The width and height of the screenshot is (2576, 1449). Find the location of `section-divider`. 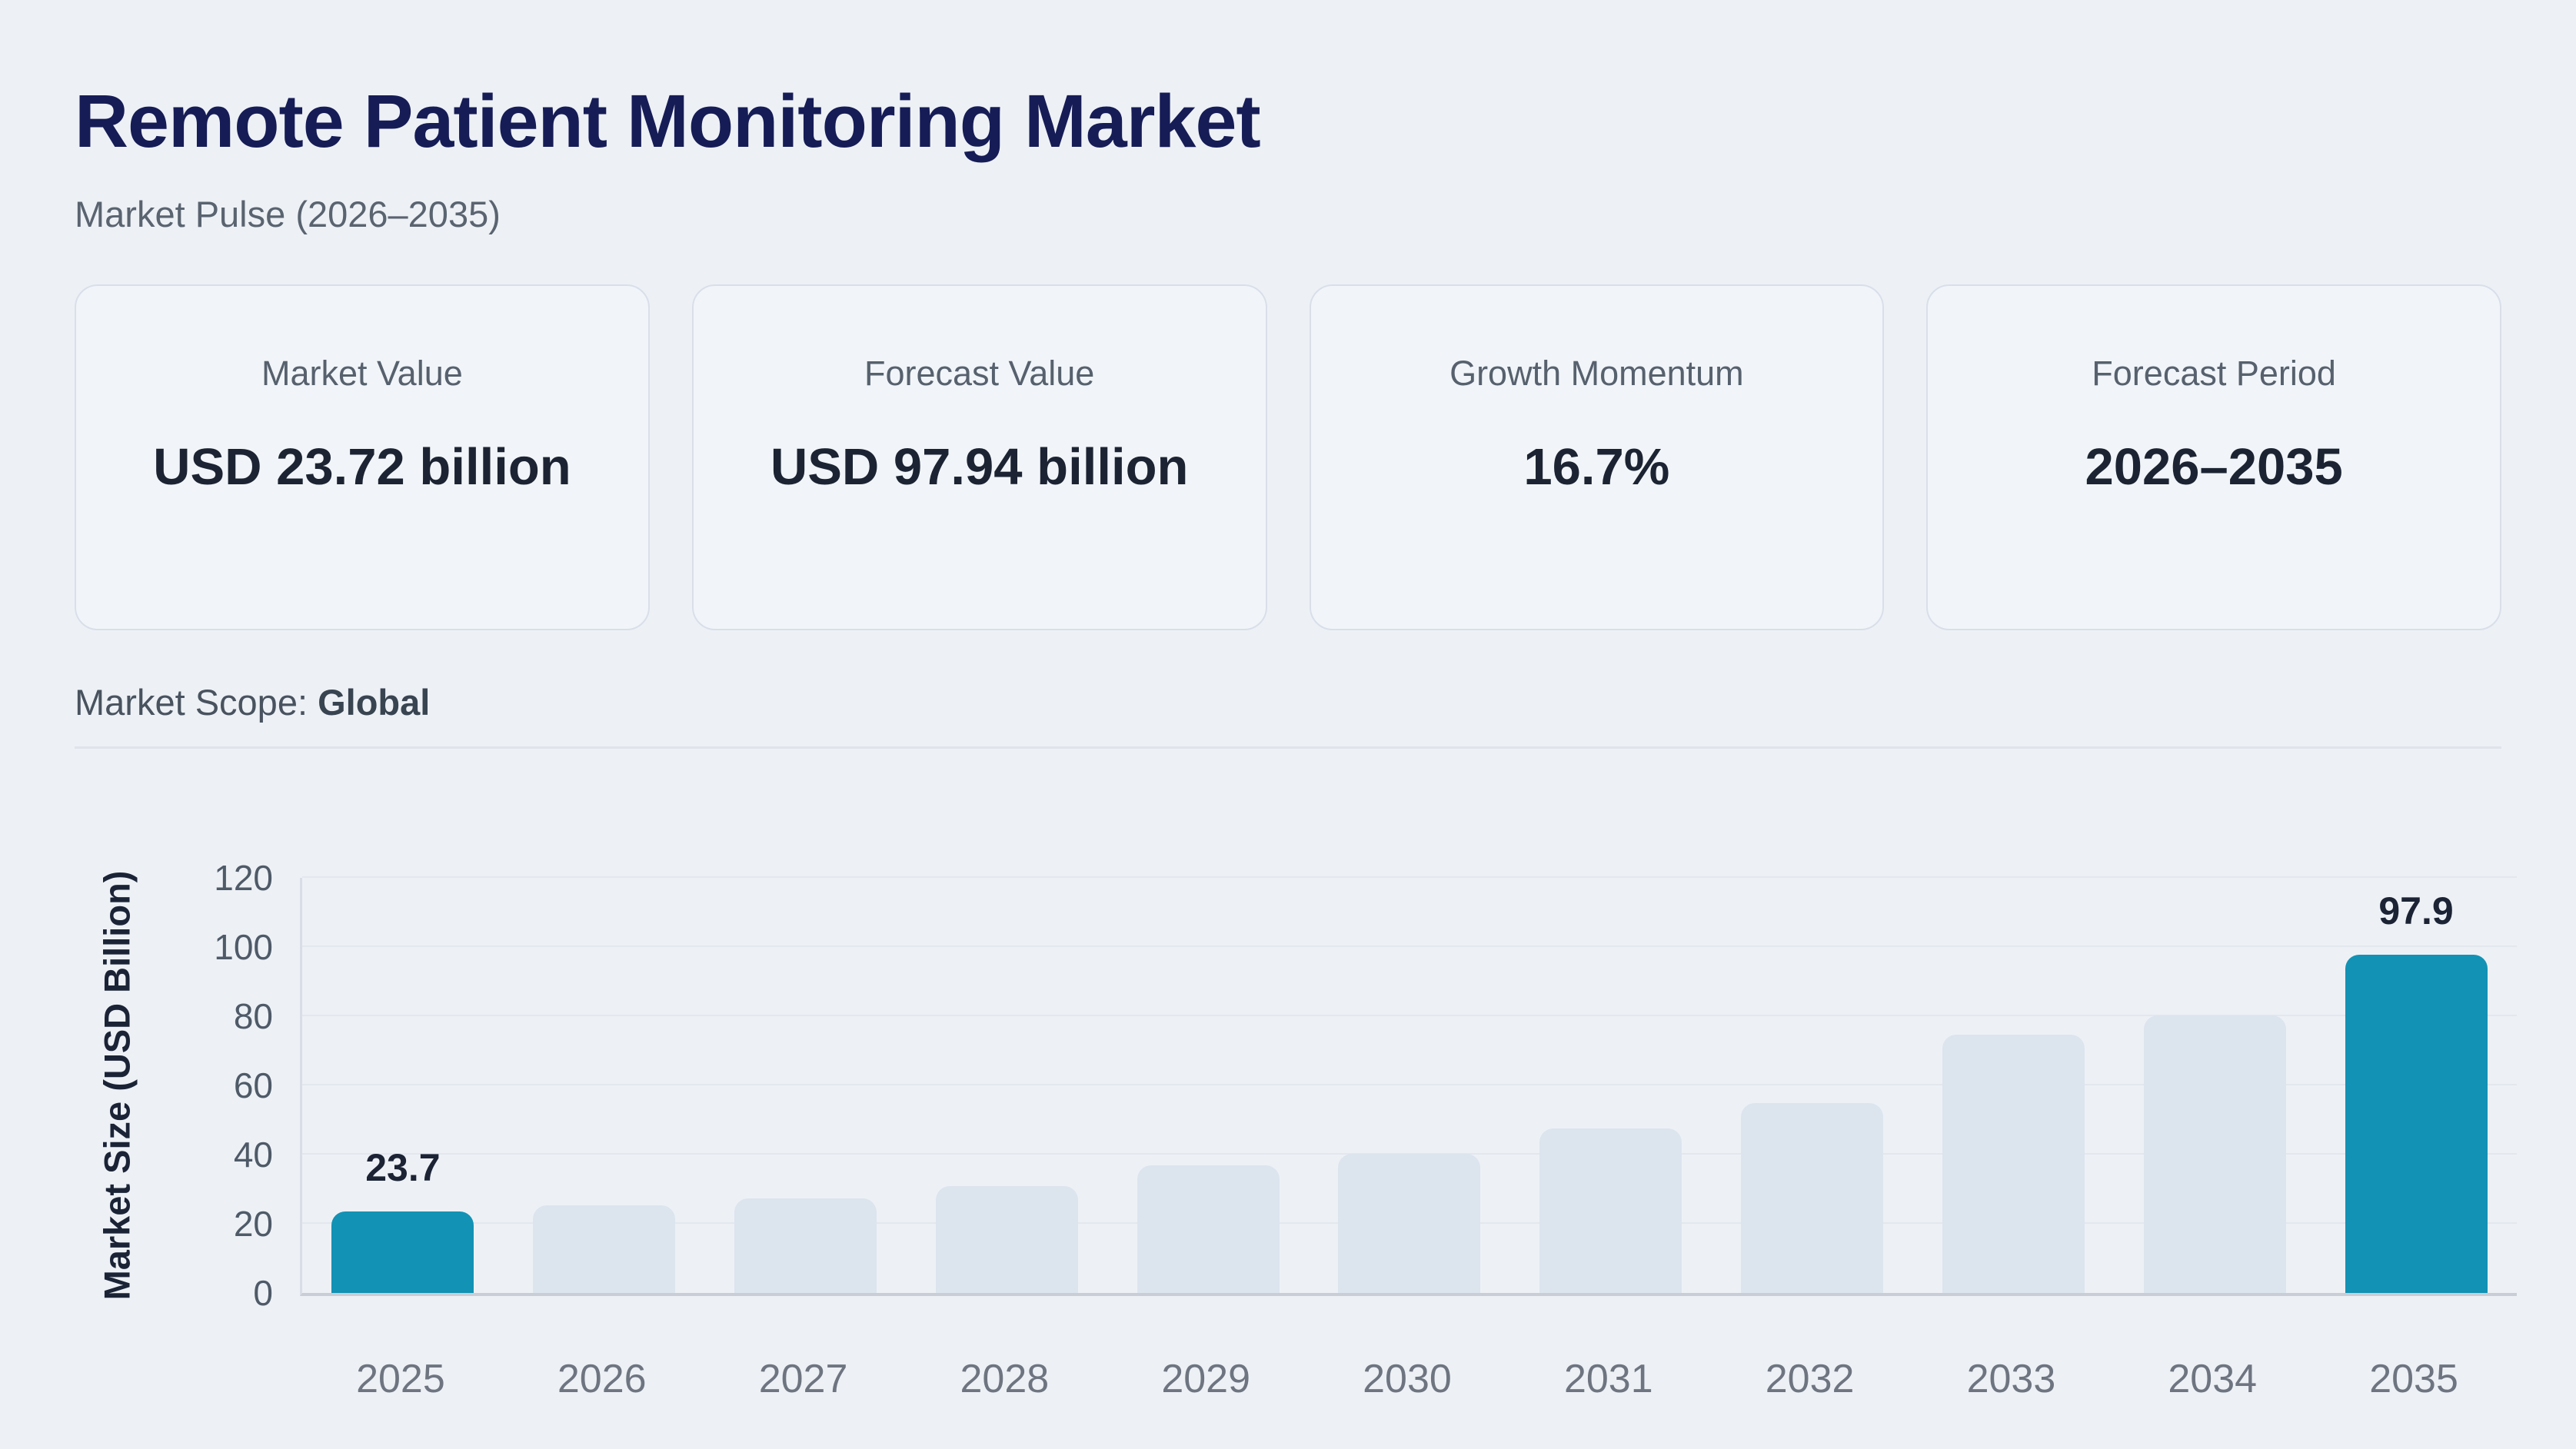

section-divider is located at coordinates (1288, 747).